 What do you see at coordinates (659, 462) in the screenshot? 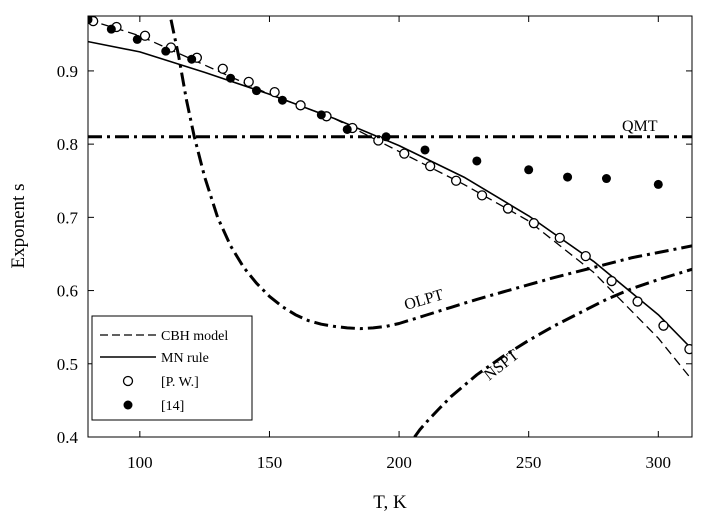
I see `x-tick-label: 300` at bounding box center [659, 462].